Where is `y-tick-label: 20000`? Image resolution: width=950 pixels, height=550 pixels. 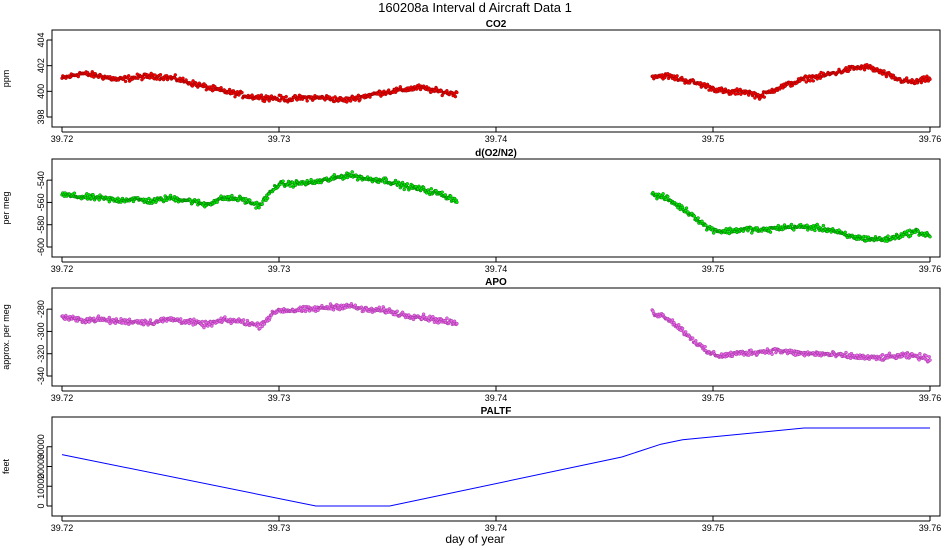 y-tick-label: 20000 is located at coordinates (41, 466).